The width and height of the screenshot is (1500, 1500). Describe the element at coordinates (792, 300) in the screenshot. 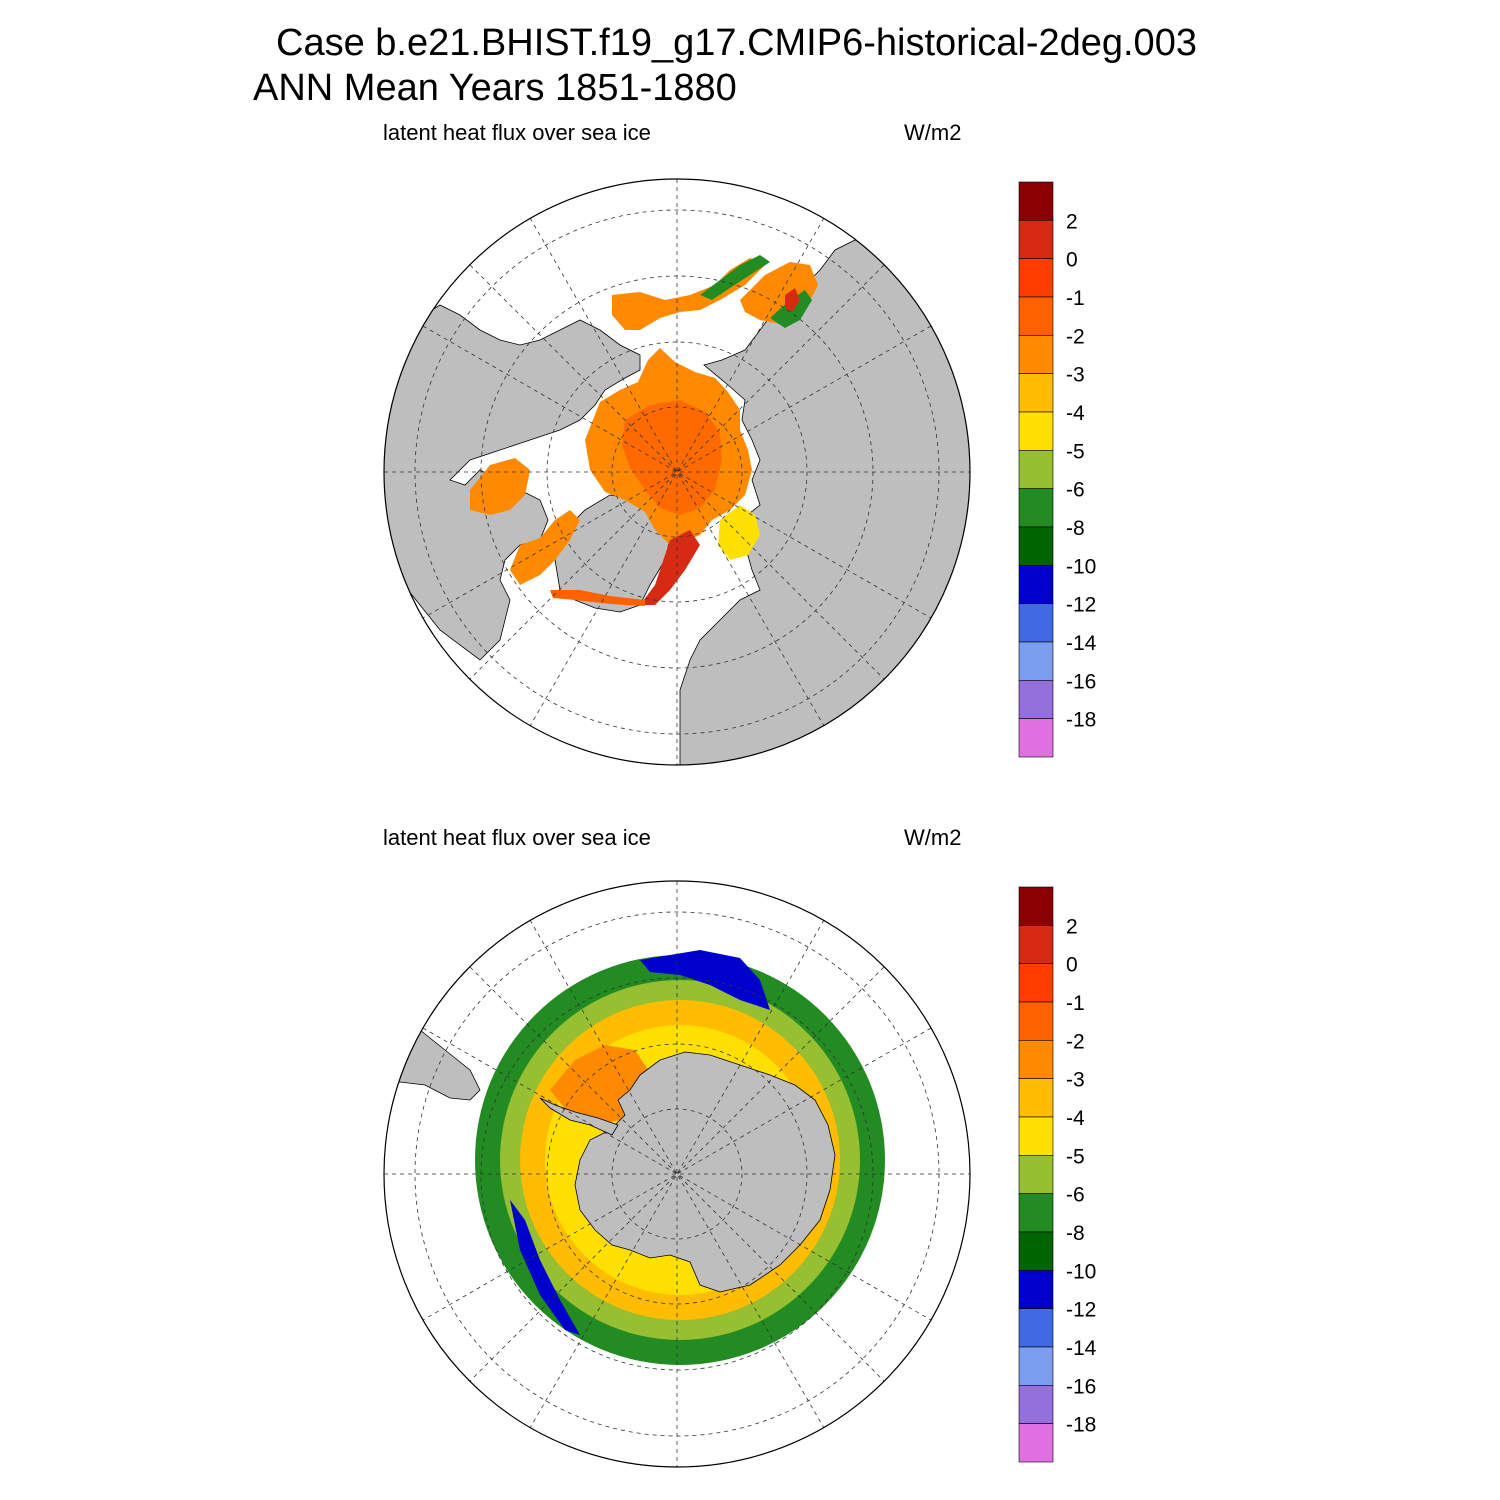

I see `okhotsk-hotspot` at that location.